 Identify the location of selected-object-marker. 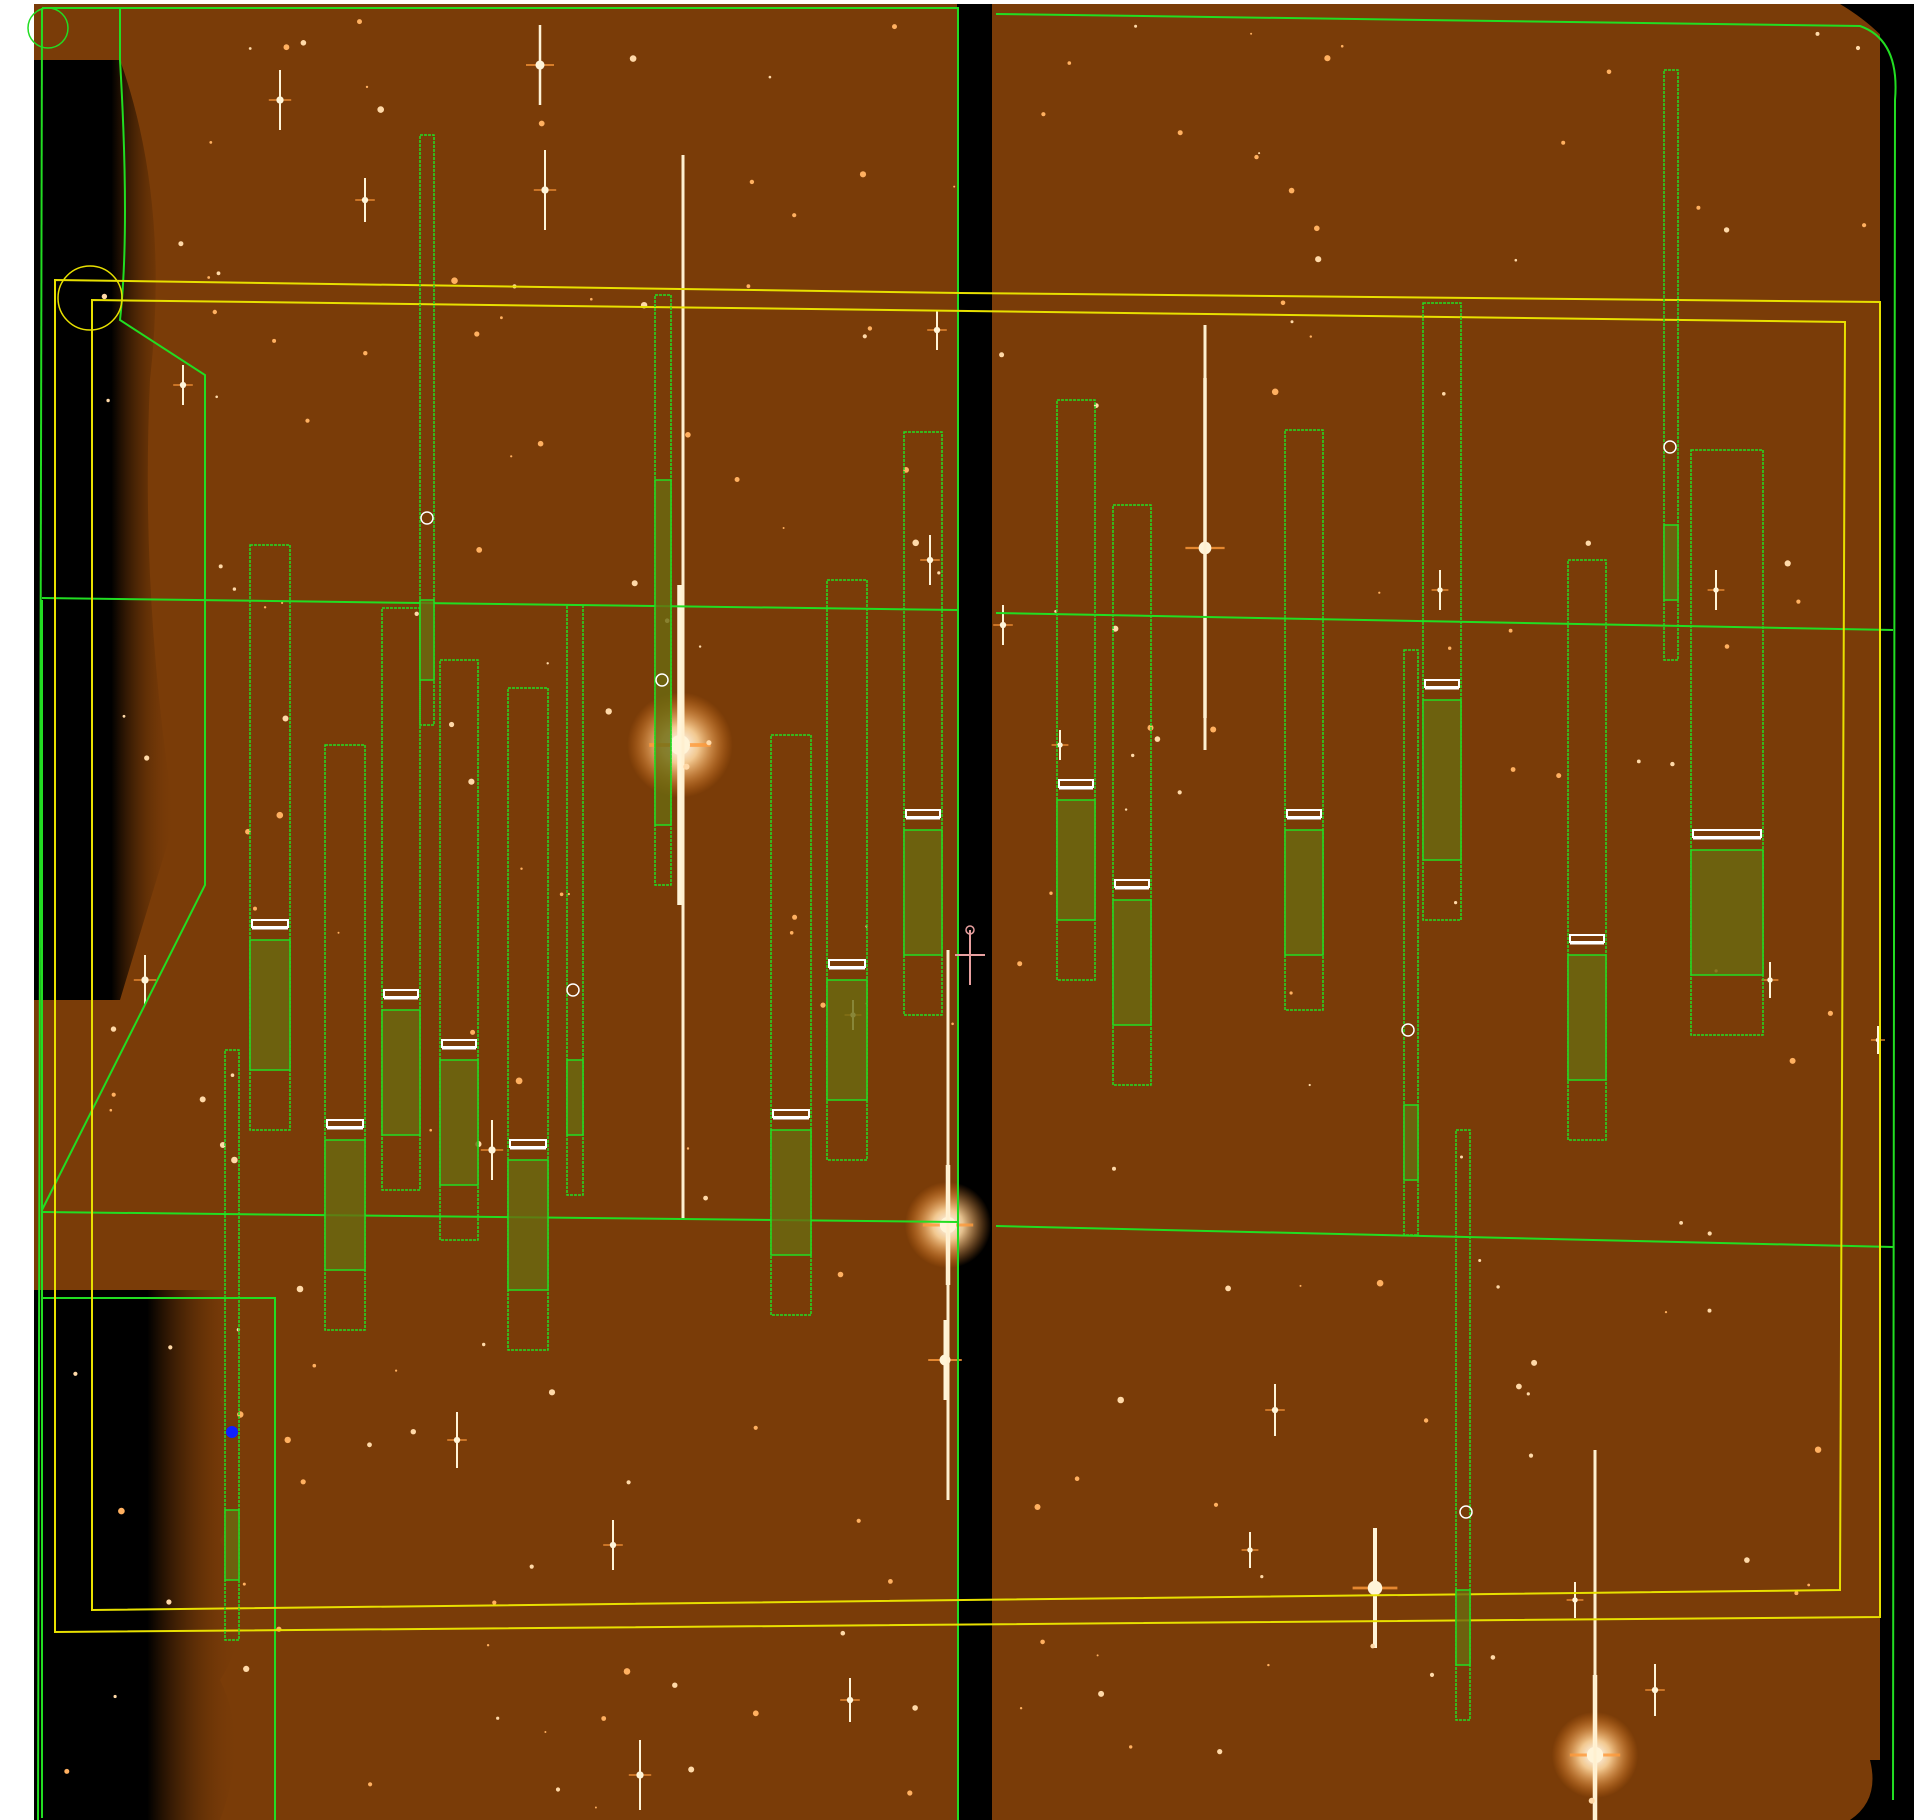
(232, 1432).